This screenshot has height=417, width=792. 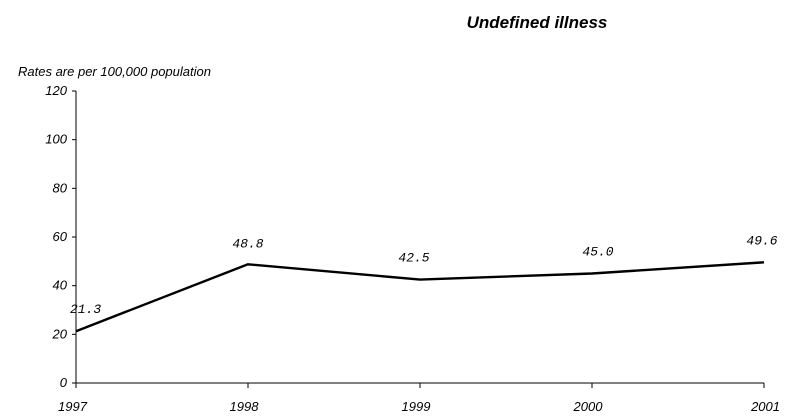 I want to click on chart-title: Undefined illness, so click(x=537, y=22).